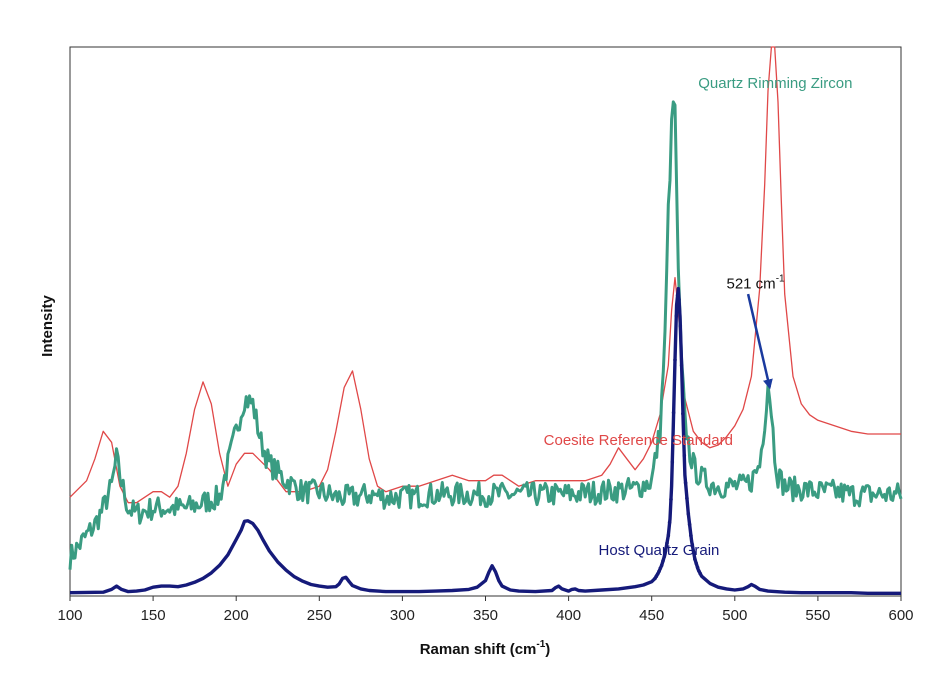 This screenshot has width=943, height=675. I want to click on x-tick-label-150: 150, so click(153, 615).